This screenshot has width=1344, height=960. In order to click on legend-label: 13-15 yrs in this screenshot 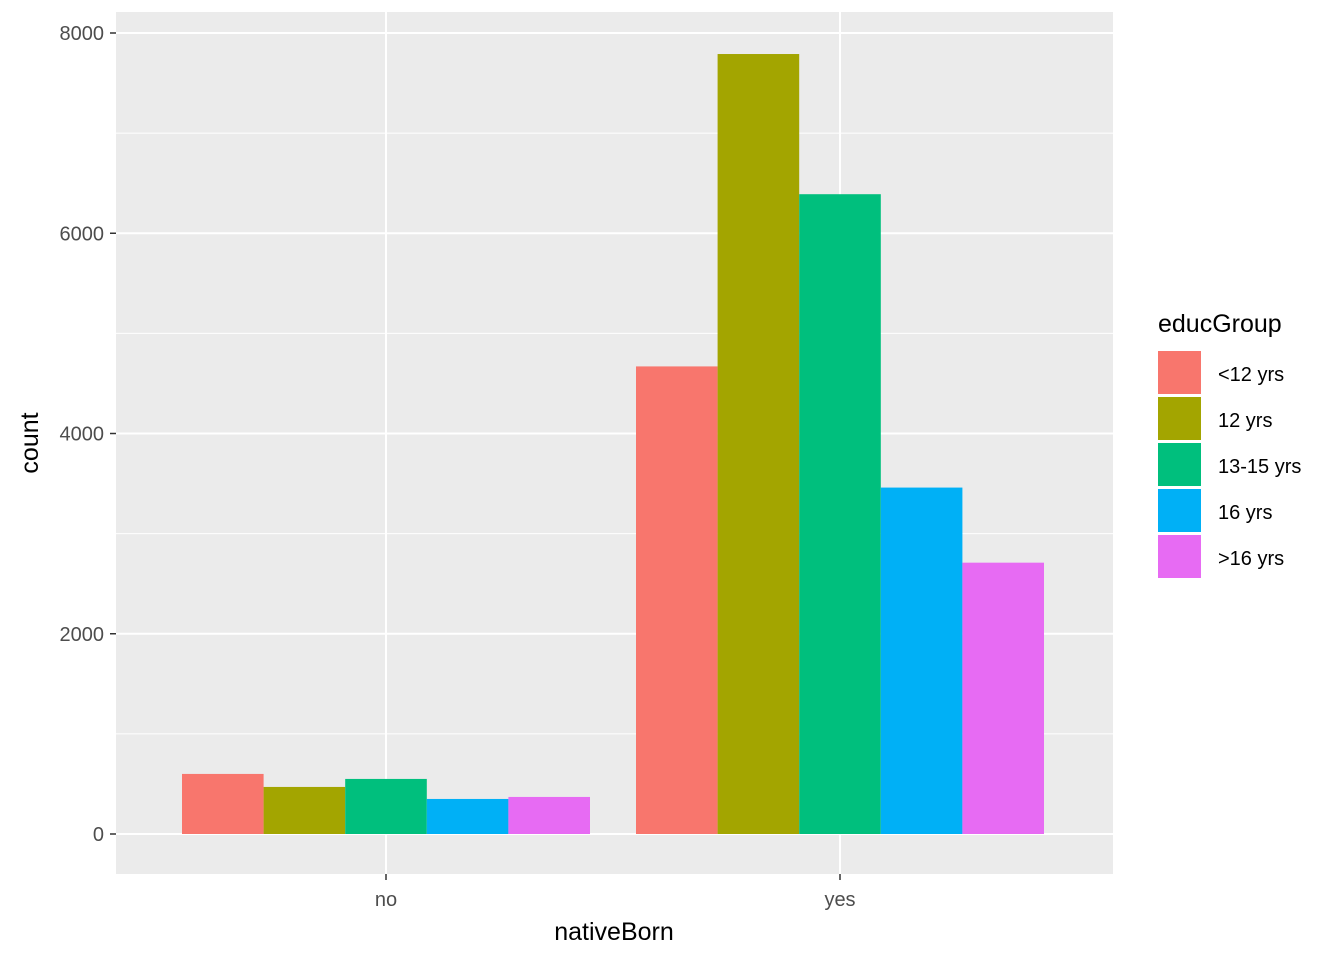, I will do `click(1259, 467)`.